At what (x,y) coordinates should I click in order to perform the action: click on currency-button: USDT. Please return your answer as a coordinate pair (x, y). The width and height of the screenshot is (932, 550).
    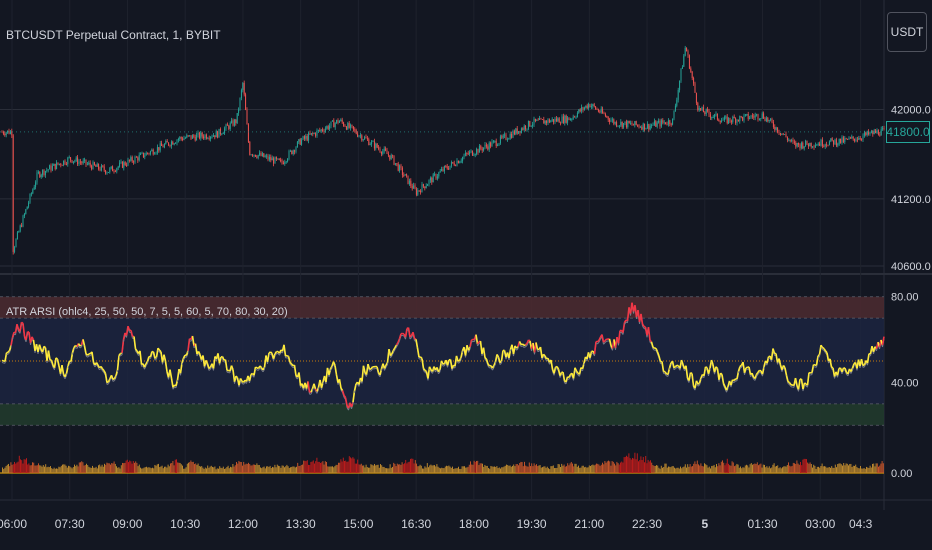
    Looking at the image, I should click on (907, 32).